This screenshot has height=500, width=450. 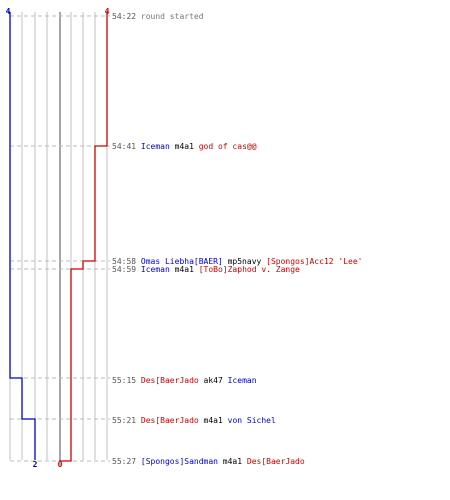 I want to click on red-bottom-score: 0, so click(x=60, y=464).